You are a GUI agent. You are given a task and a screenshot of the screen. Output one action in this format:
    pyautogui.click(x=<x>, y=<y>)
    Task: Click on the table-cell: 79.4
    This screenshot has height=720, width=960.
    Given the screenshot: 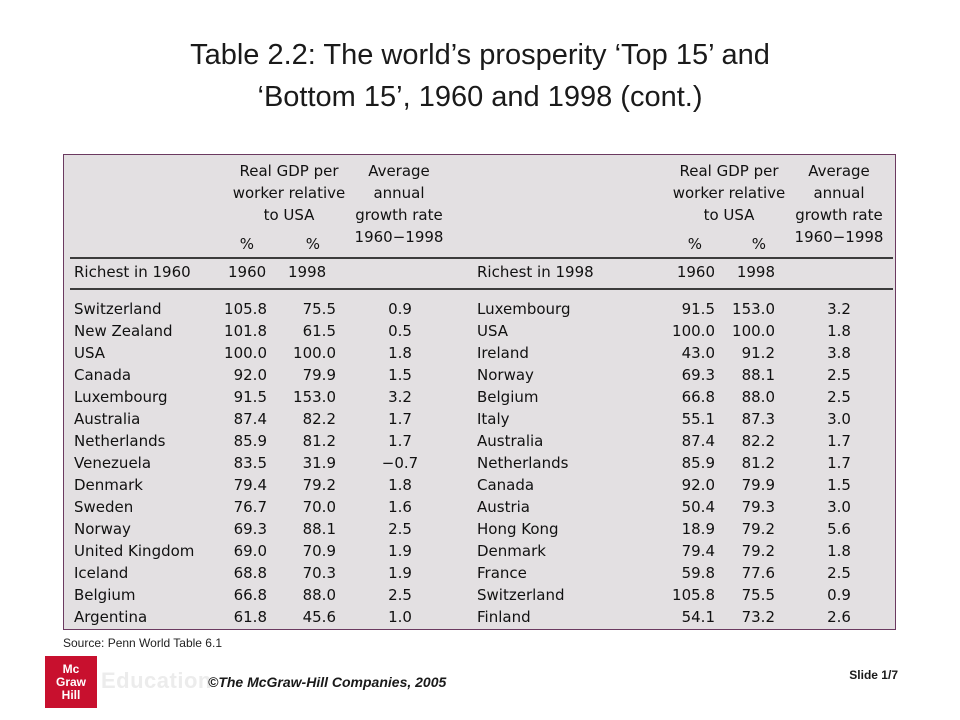 What is the action you would take?
    pyautogui.click(x=250, y=485)
    